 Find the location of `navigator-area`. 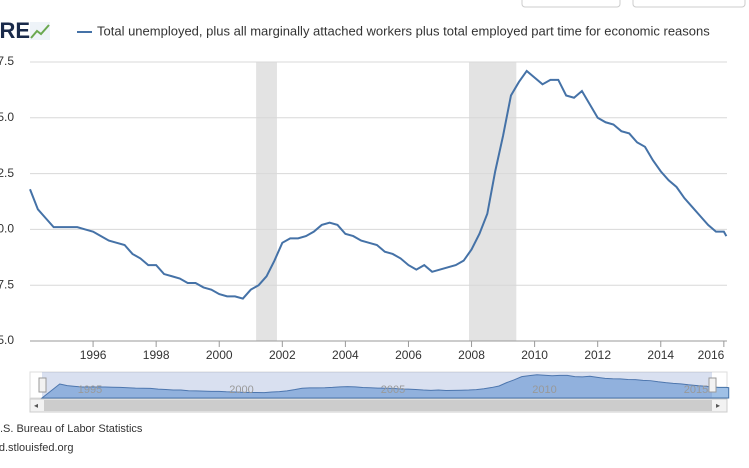

navigator-area is located at coordinates (385, 386).